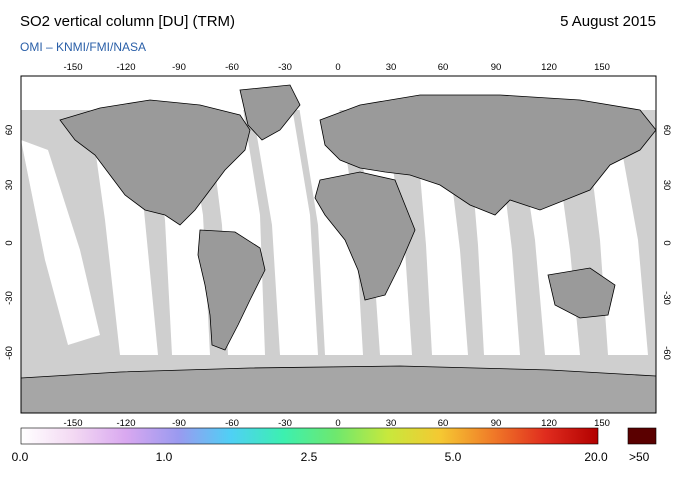 The width and height of the screenshot is (676, 480). Describe the element at coordinates (164, 457) in the screenshot. I see `colorbar-label: 1.0` at that location.